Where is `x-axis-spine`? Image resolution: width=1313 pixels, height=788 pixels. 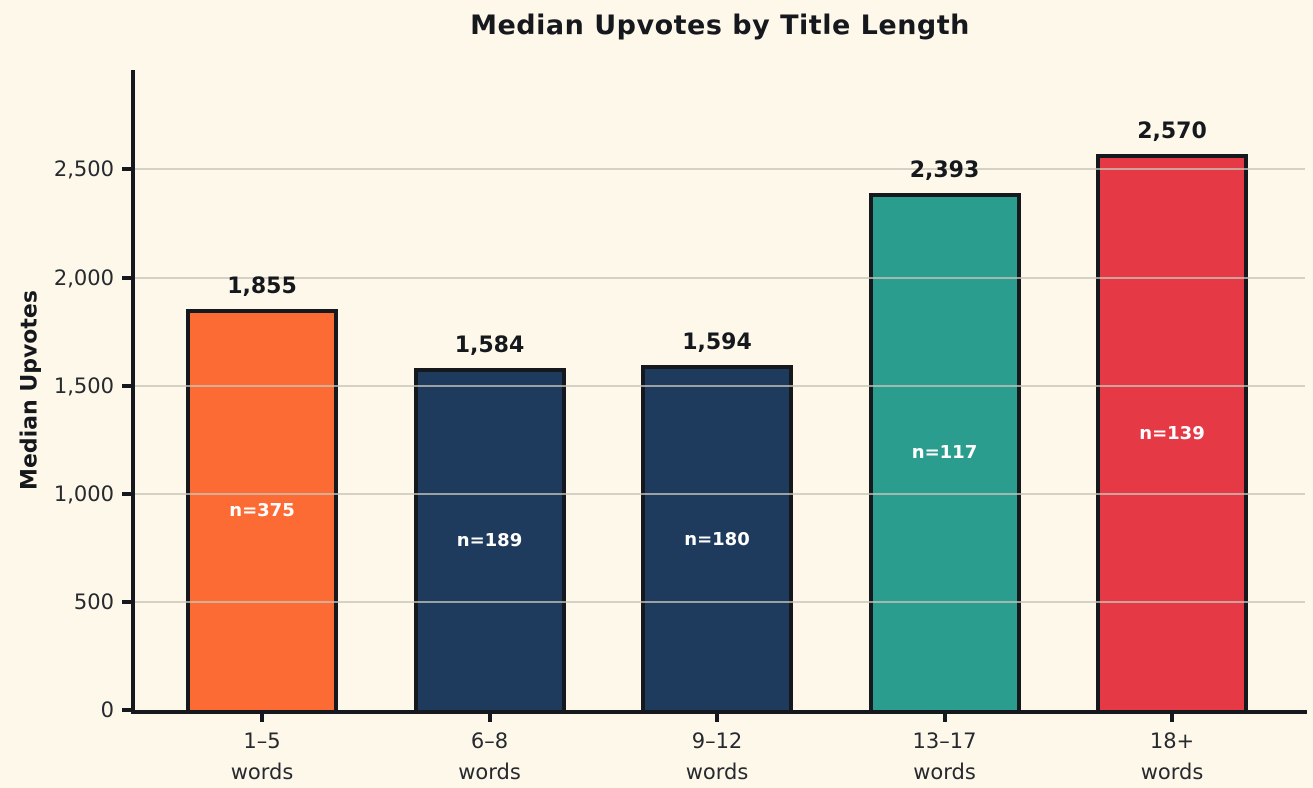 x-axis-spine is located at coordinates (719, 712).